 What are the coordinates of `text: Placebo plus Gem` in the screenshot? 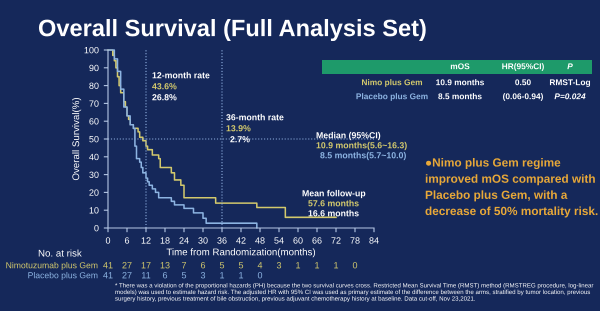 It's located at (63, 276).